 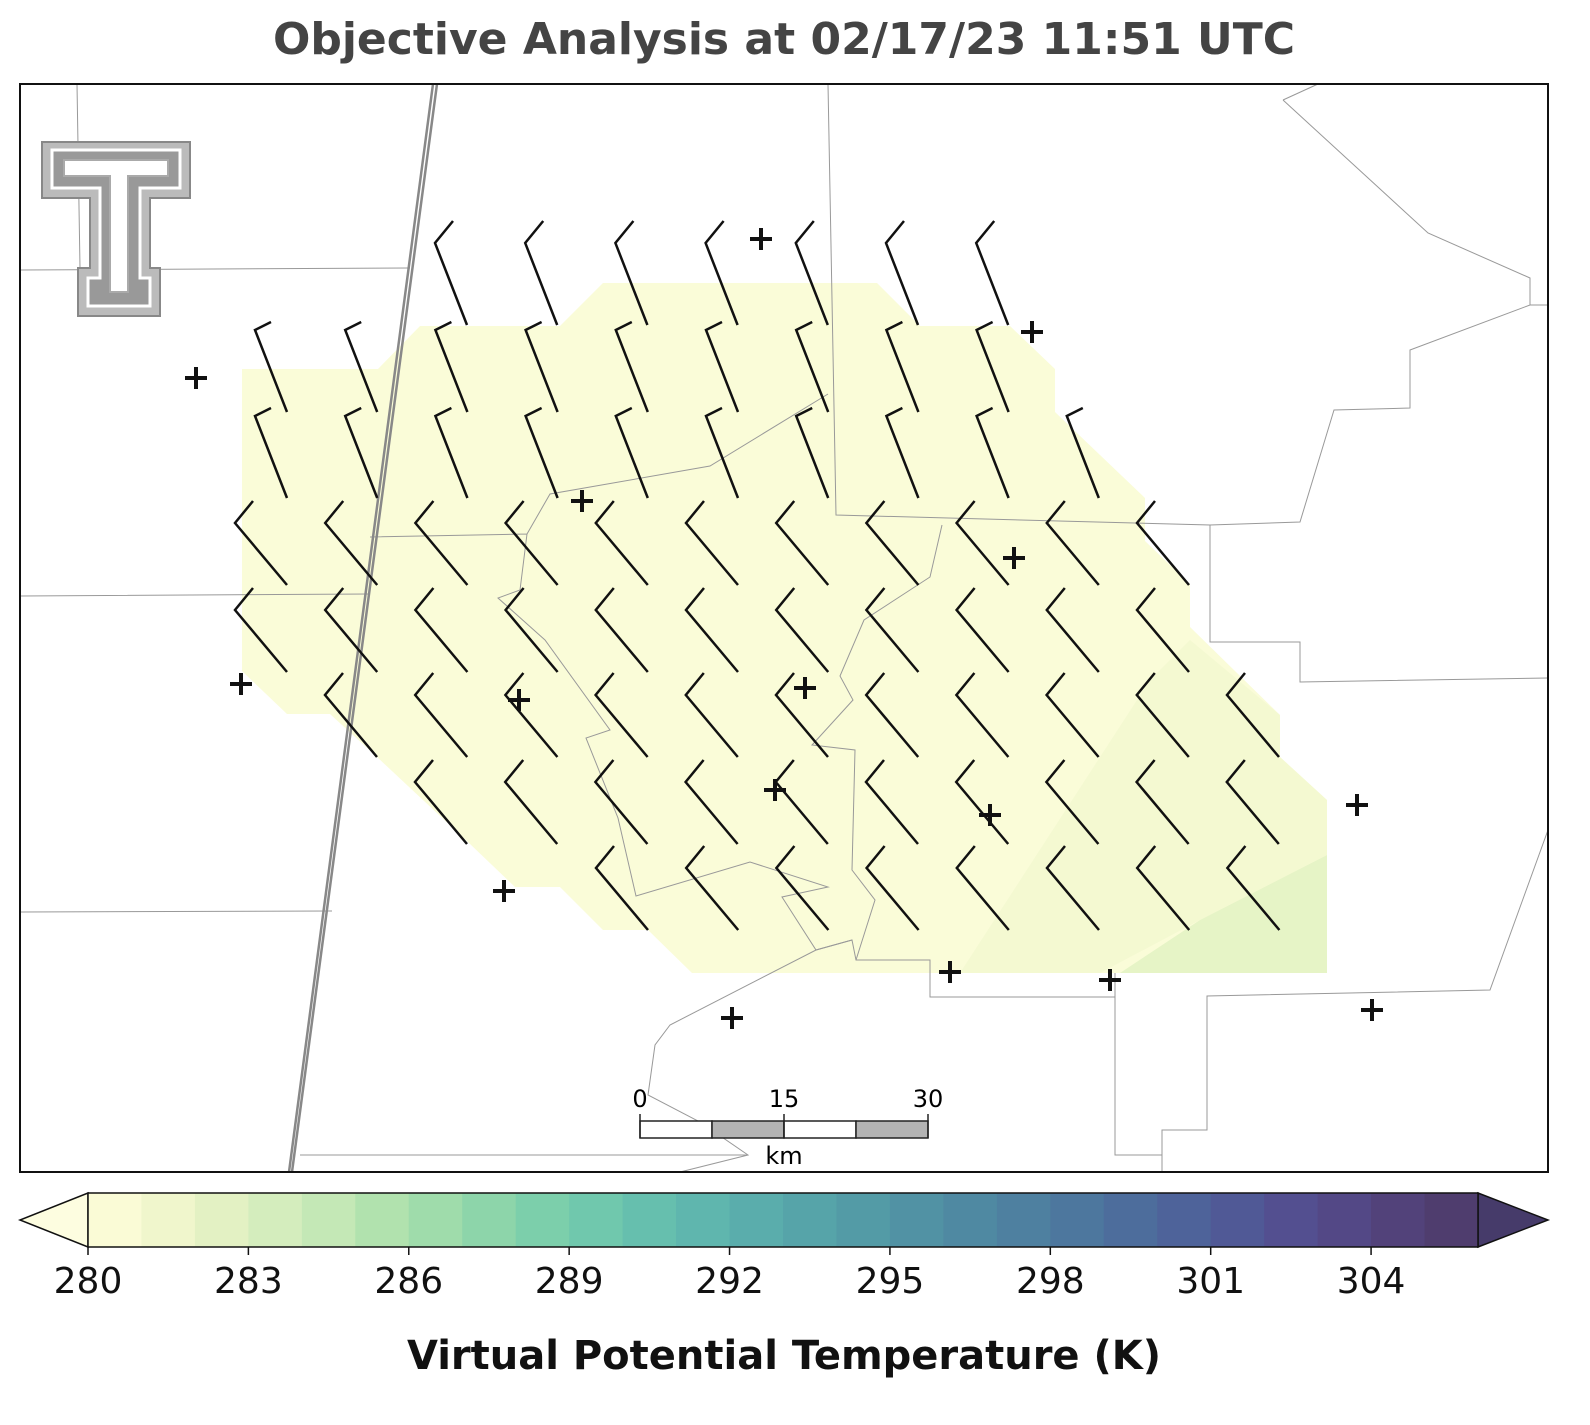 What do you see at coordinates (116, 229) in the screenshot?
I see `logo` at bounding box center [116, 229].